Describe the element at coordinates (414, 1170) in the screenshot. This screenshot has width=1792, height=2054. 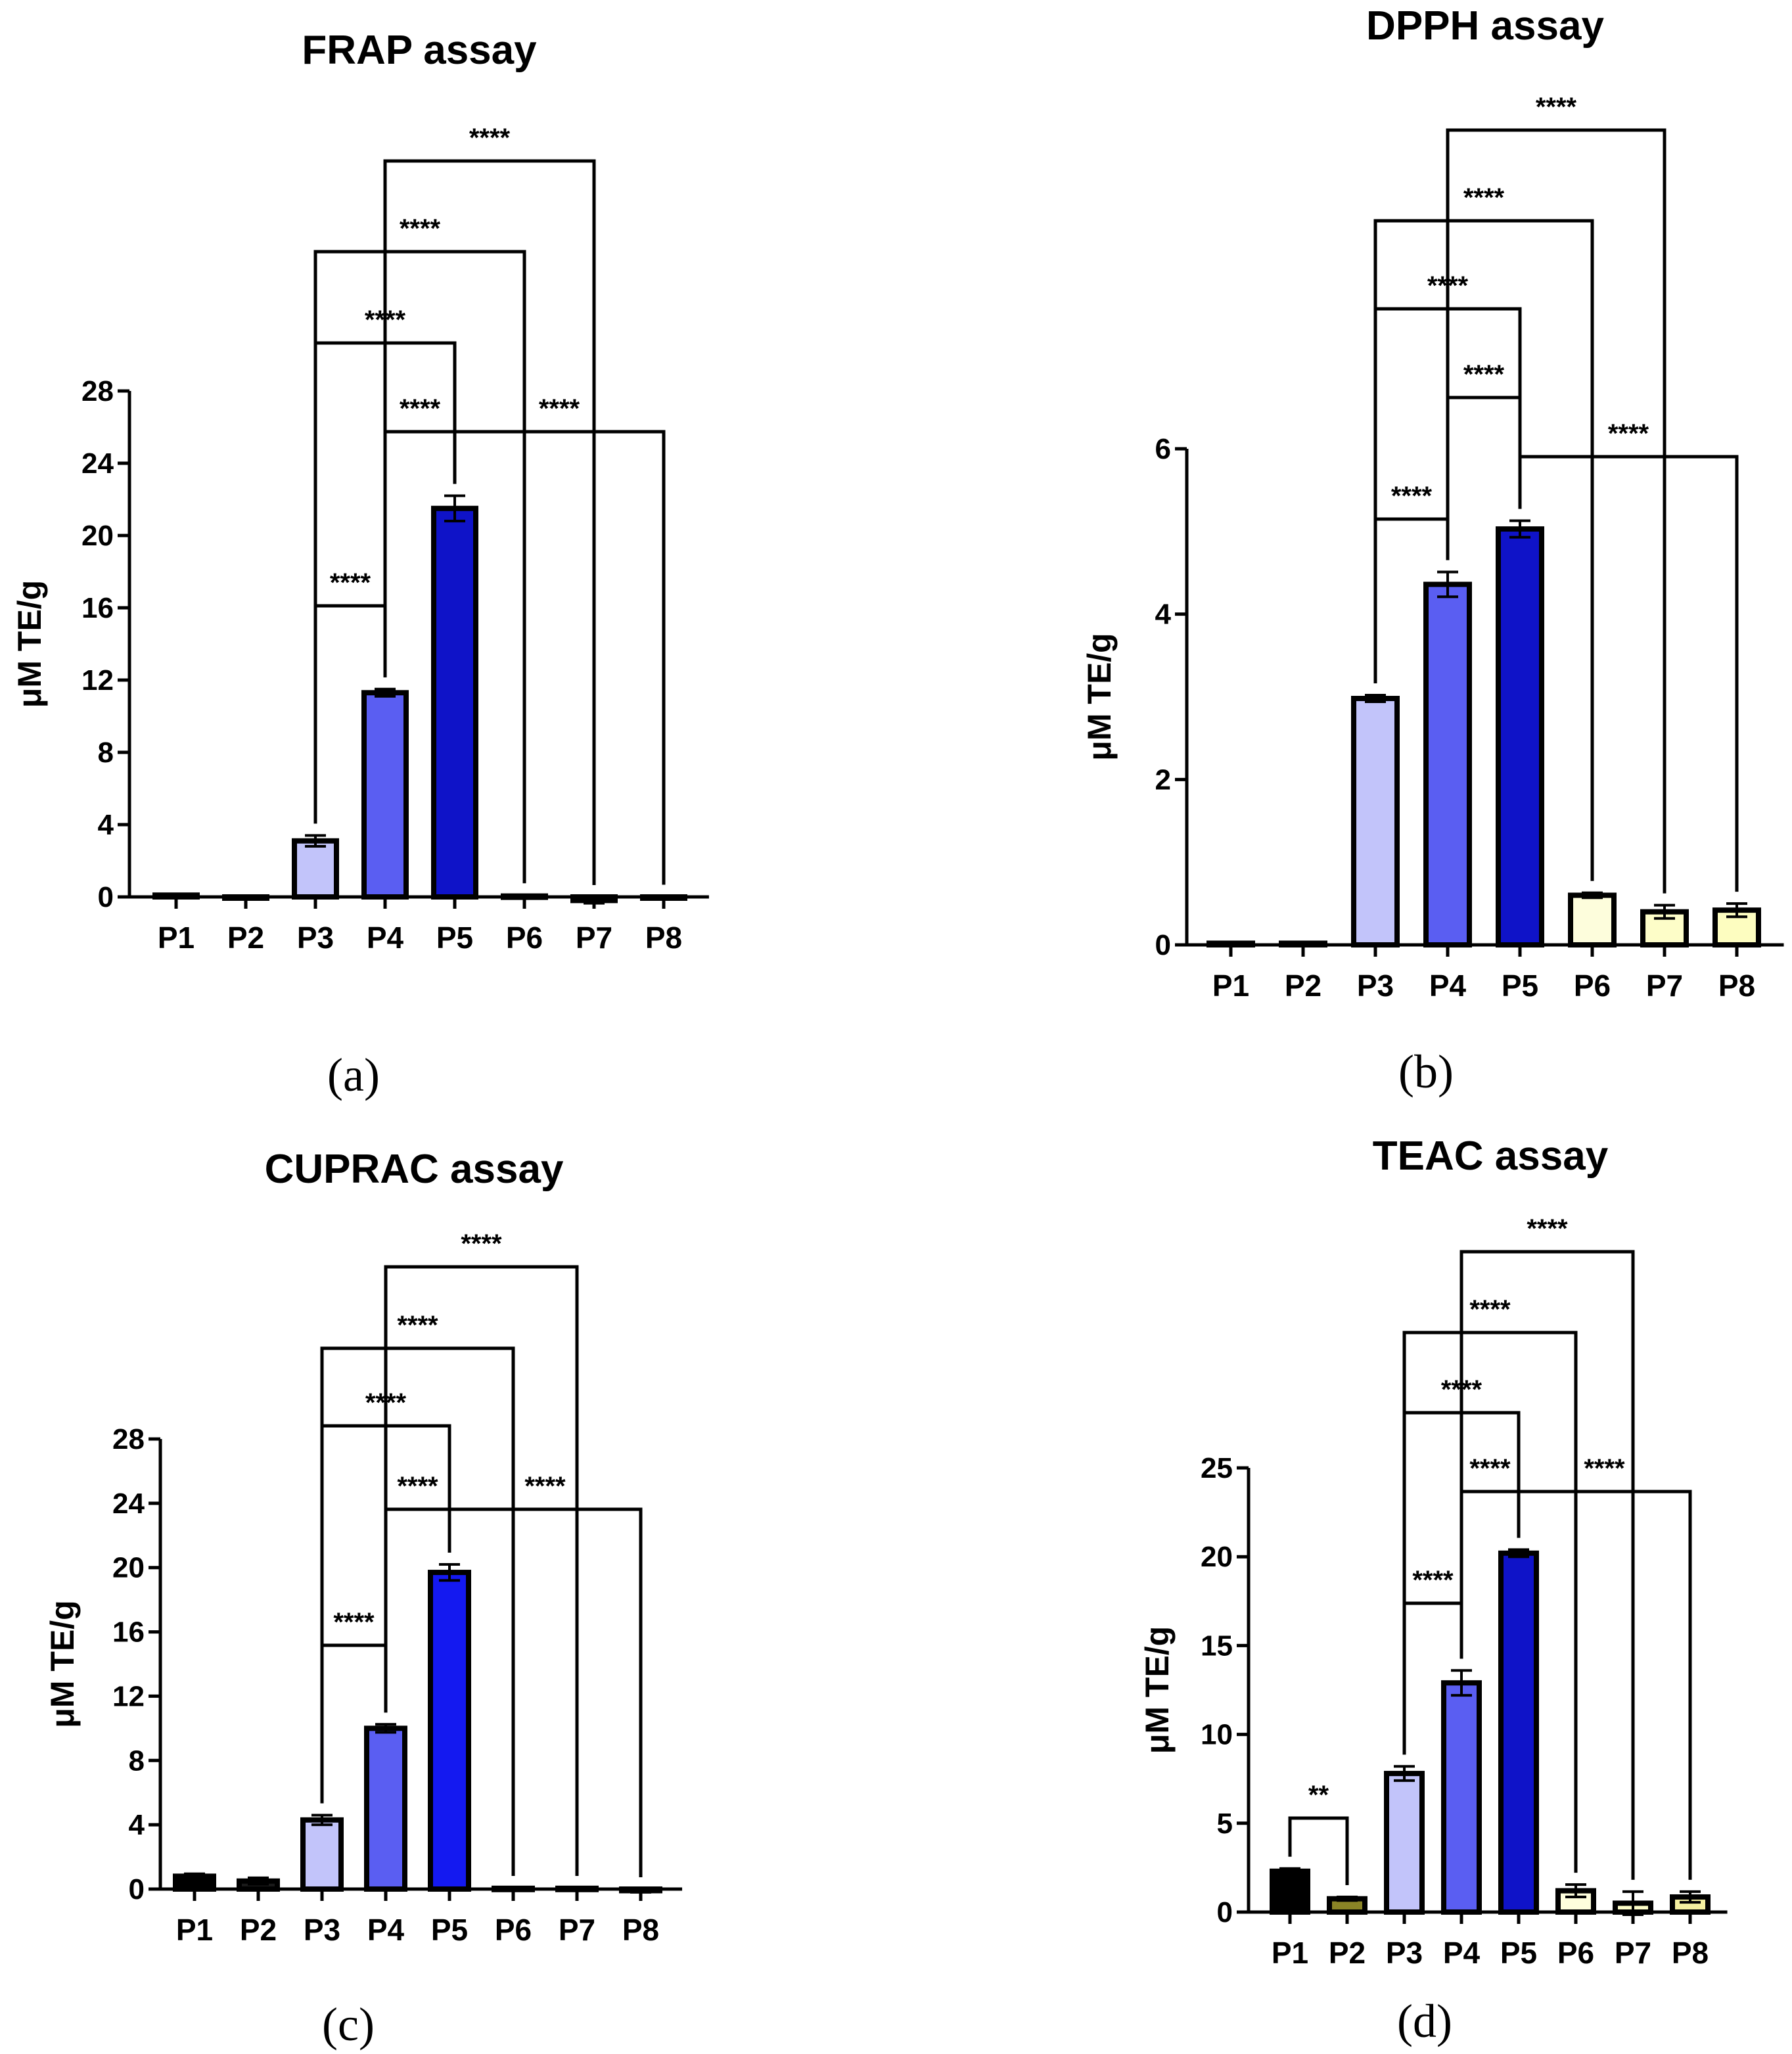
I see `chart-title: CUPRAC assay` at that location.